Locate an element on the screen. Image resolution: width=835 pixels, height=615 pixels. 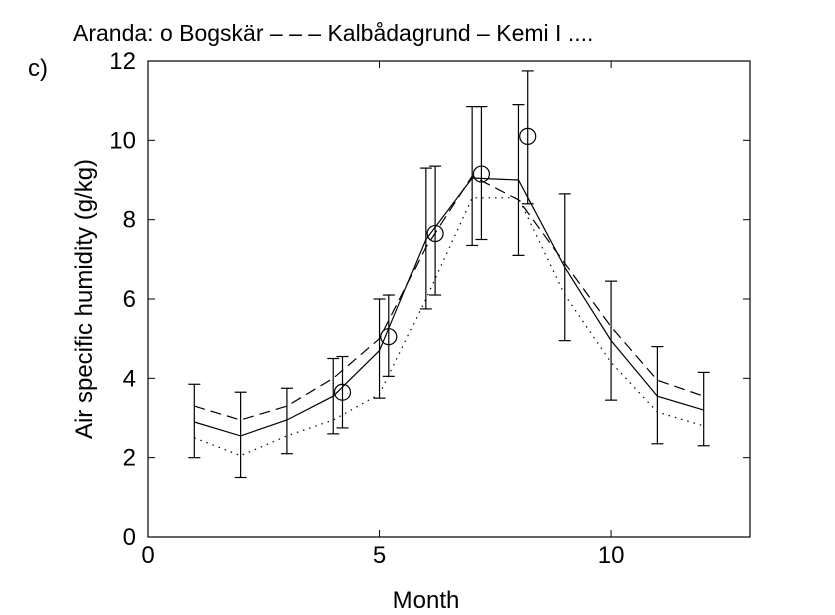
y-tick-label: 12 is located at coordinates (122, 61).